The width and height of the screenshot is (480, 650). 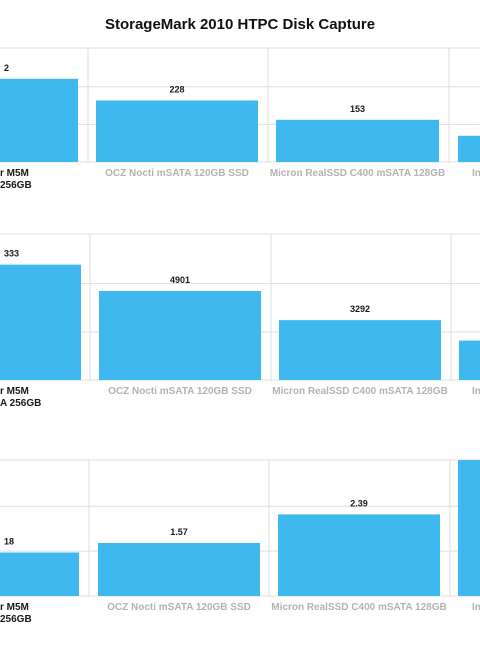 I want to click on value-label: 18, so click(x=9, y=541).